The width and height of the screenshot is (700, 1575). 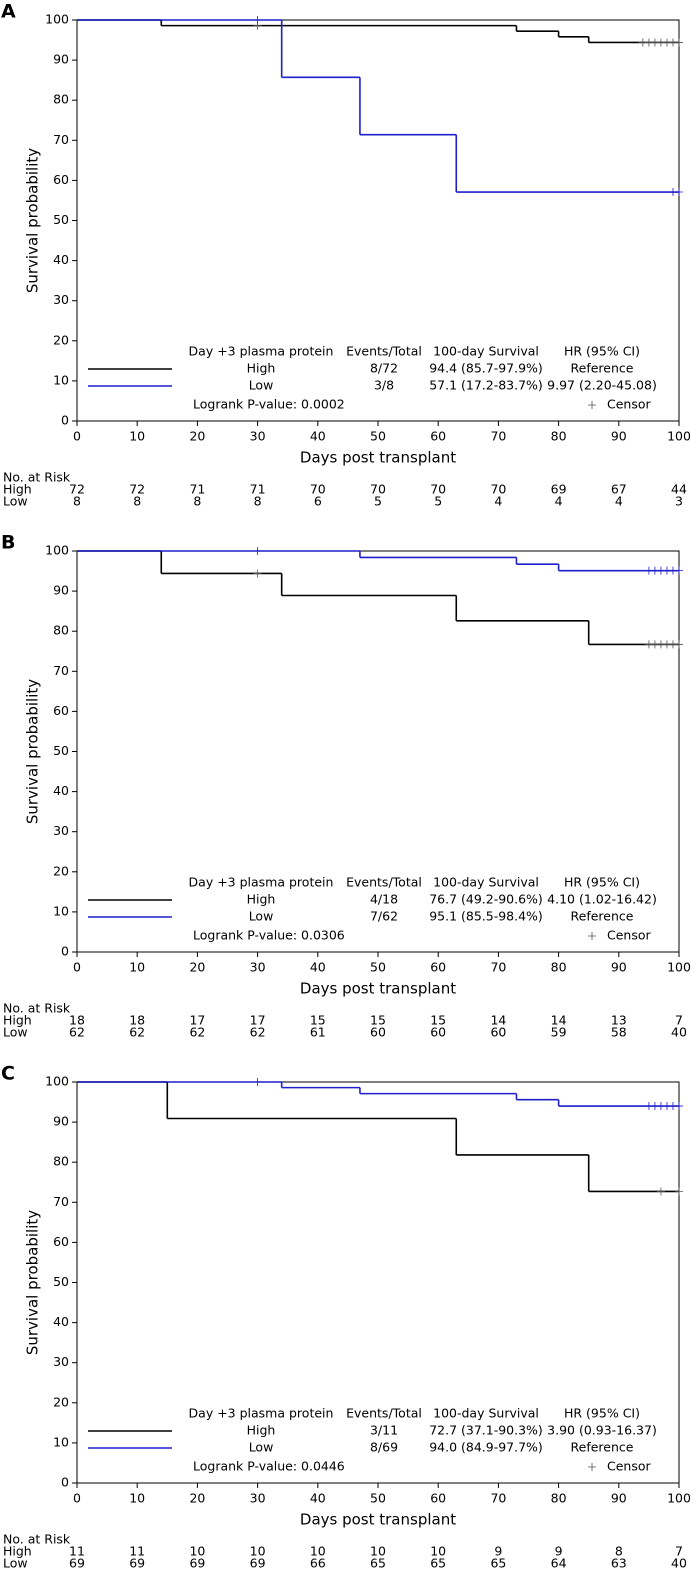 I want to click on legend-cell: 7/62, so click(x=384, y=916).